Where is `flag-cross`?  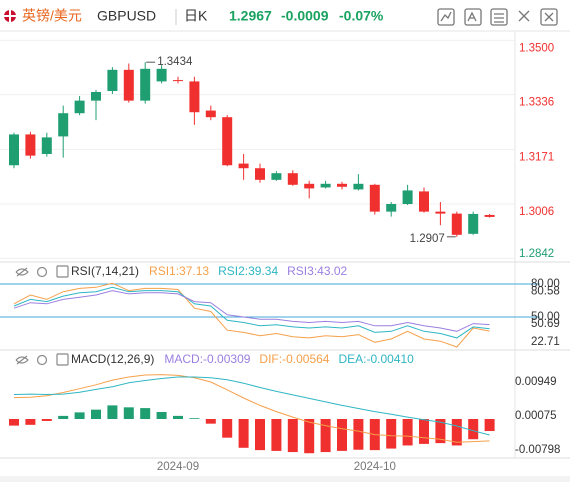 flag-cross is located at coordinates (10, 16).